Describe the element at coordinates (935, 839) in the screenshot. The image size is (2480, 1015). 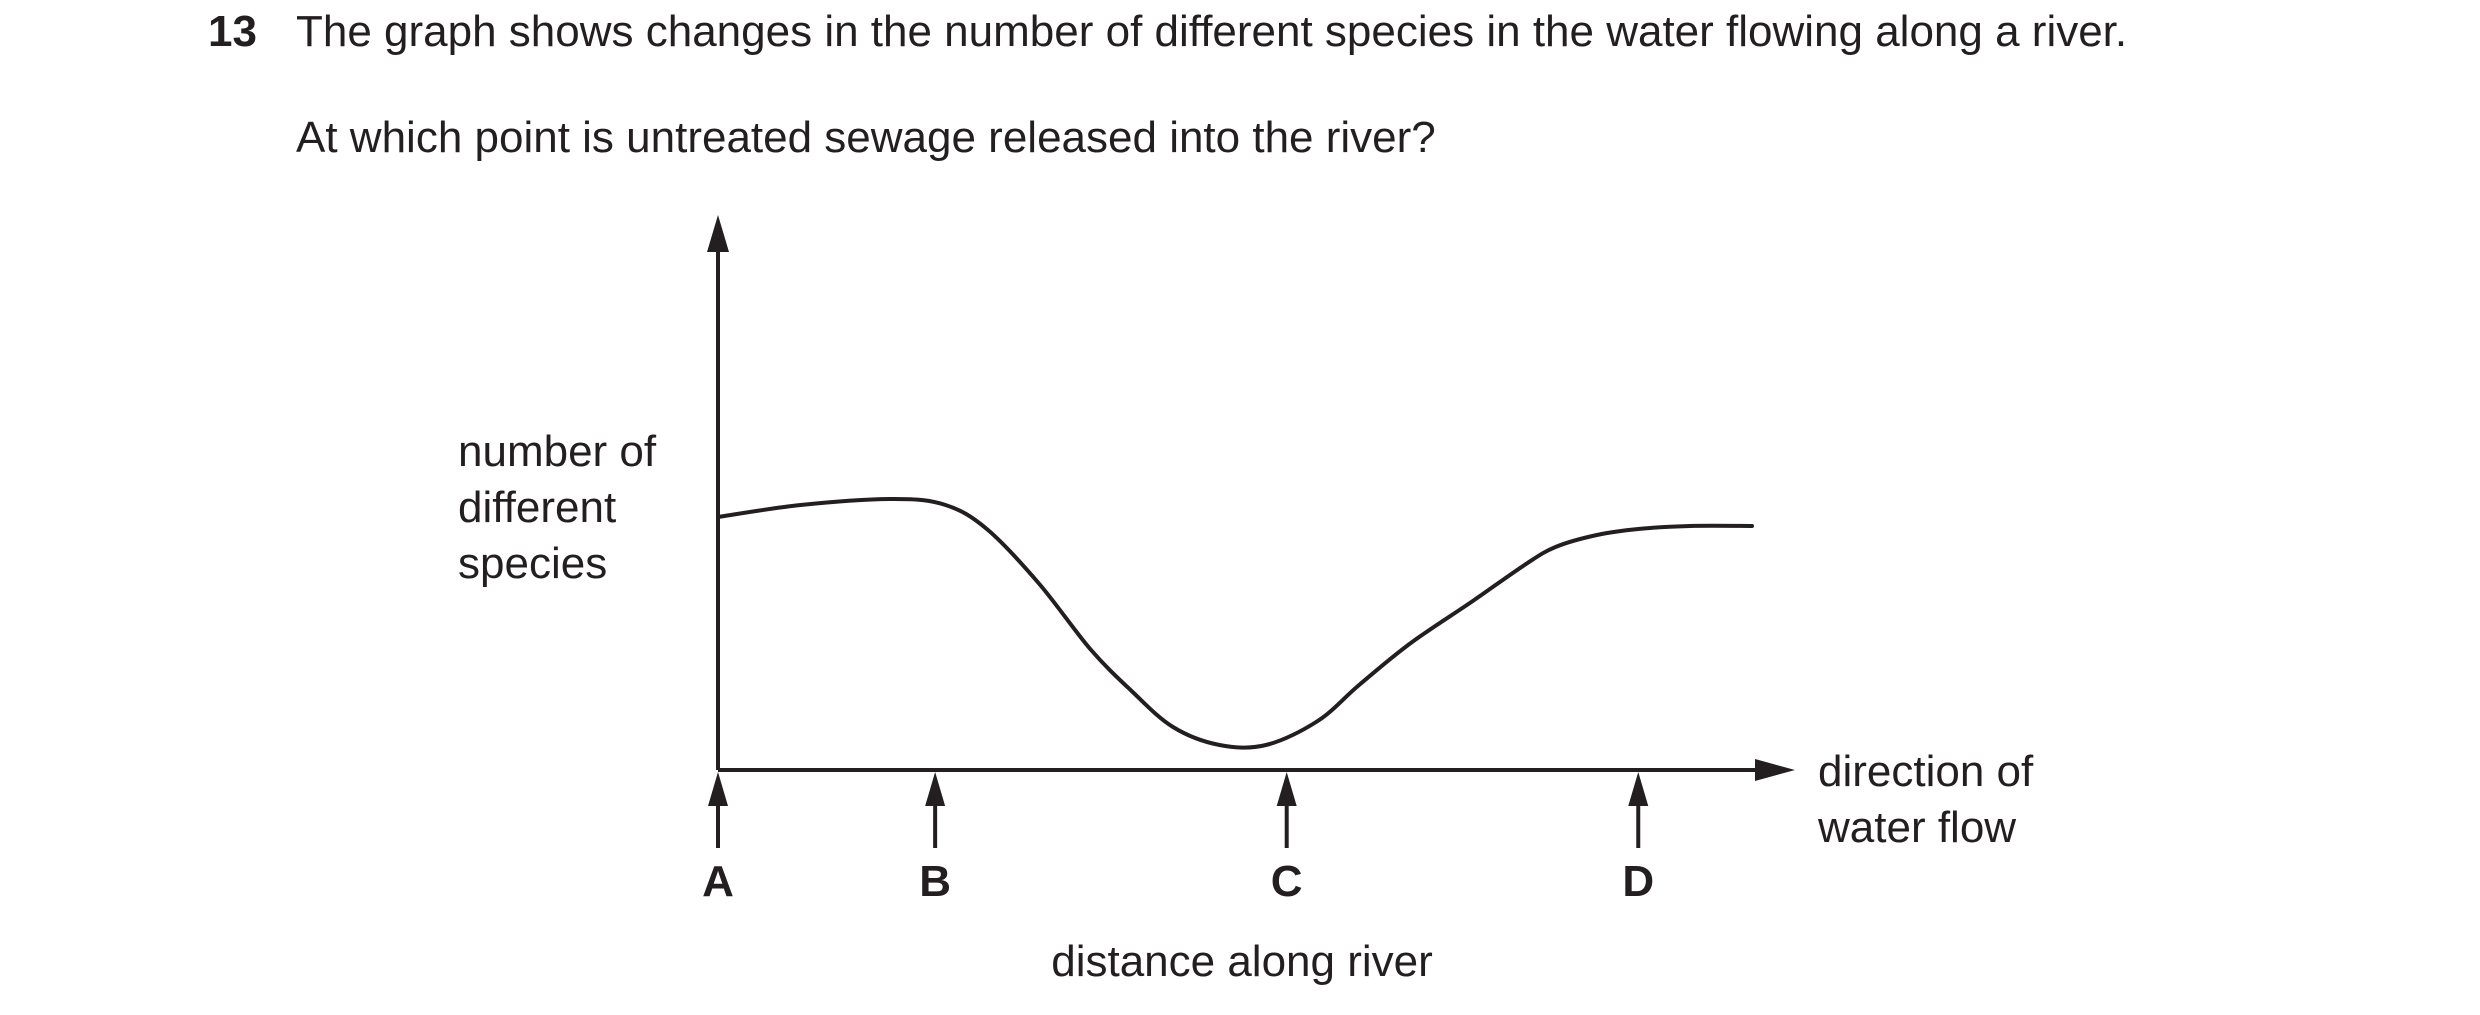
I see `point-marker-b: B` at that location.